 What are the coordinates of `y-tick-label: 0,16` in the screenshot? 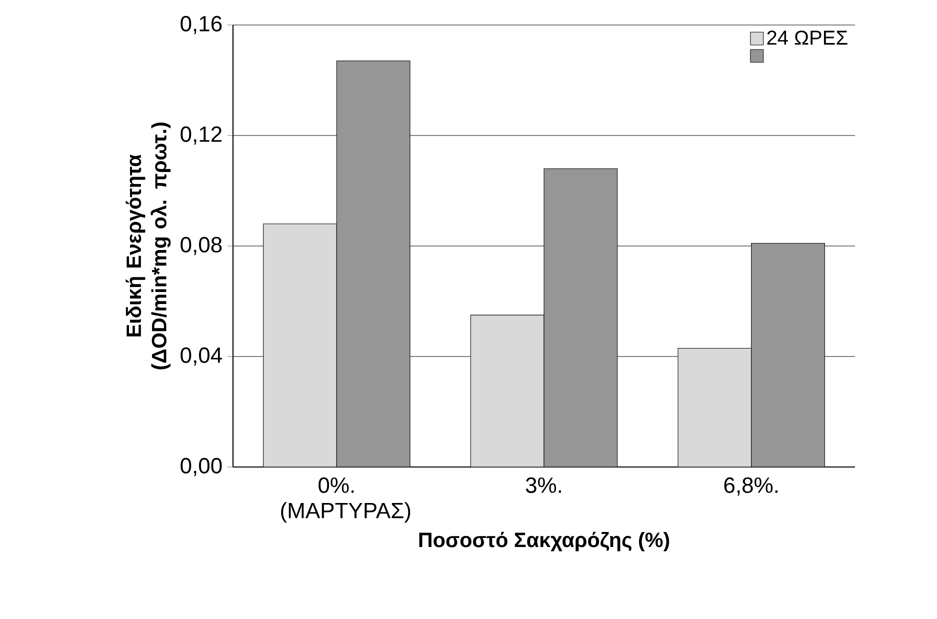 It's located at (201, 25).